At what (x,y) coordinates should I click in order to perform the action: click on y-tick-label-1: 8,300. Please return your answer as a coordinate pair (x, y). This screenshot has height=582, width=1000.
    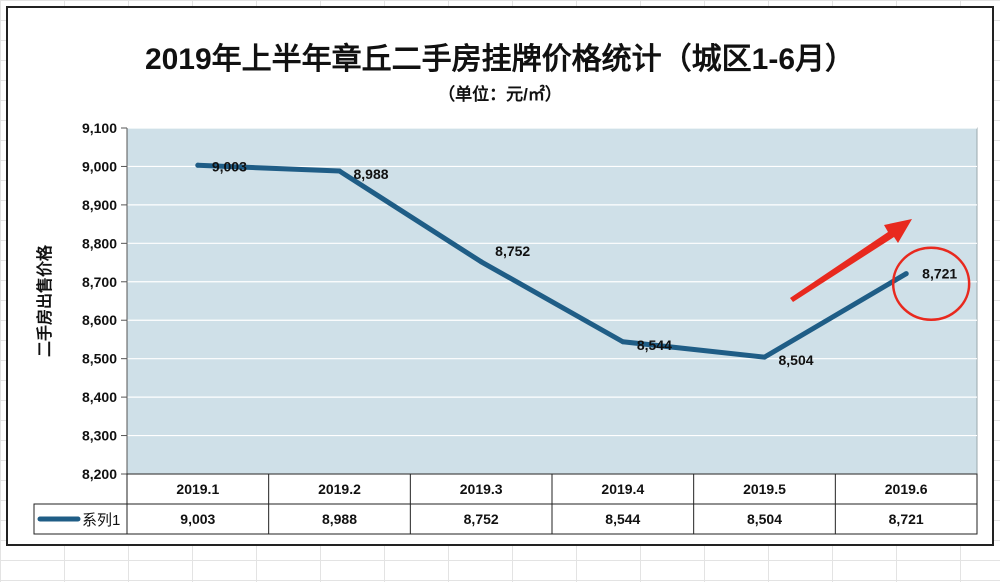
    Looking at the image, I should click on (99, 436).